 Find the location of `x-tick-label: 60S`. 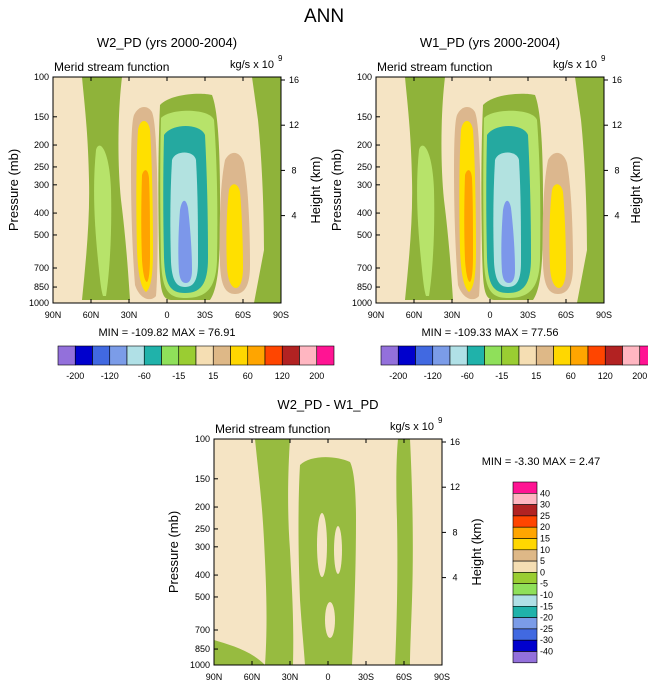

x-tick-label: 60S is located at coordinates (566, 315).